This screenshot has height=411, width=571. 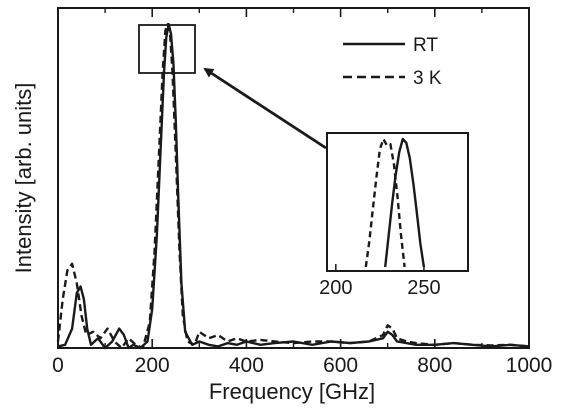 I want to click on inset-plot: 200 250, so click(x=394, y=215).